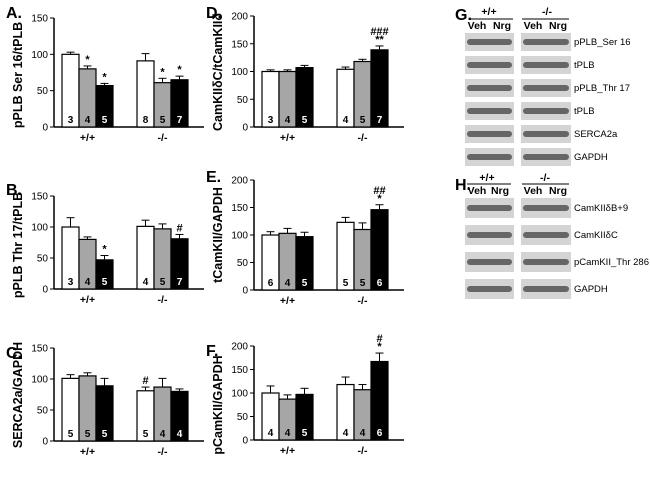 Image resolution: width=650 pixels, height=479 pixels. Describe the element at coordinates (218, 404) in the screenshot. I see `y-axis-label: pCamKII/GAPDH` at that location.